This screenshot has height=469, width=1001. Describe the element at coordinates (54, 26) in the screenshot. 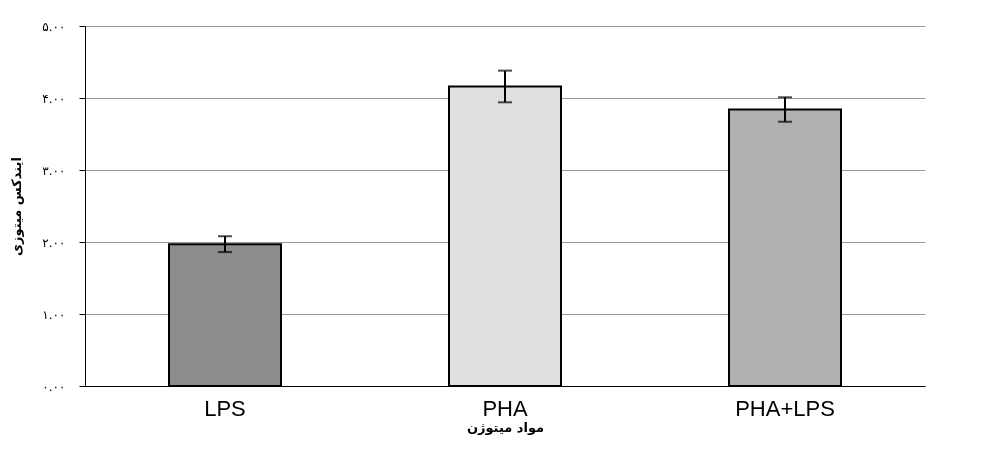

I see `y-tick-label: ۵.۰۰` at that location.